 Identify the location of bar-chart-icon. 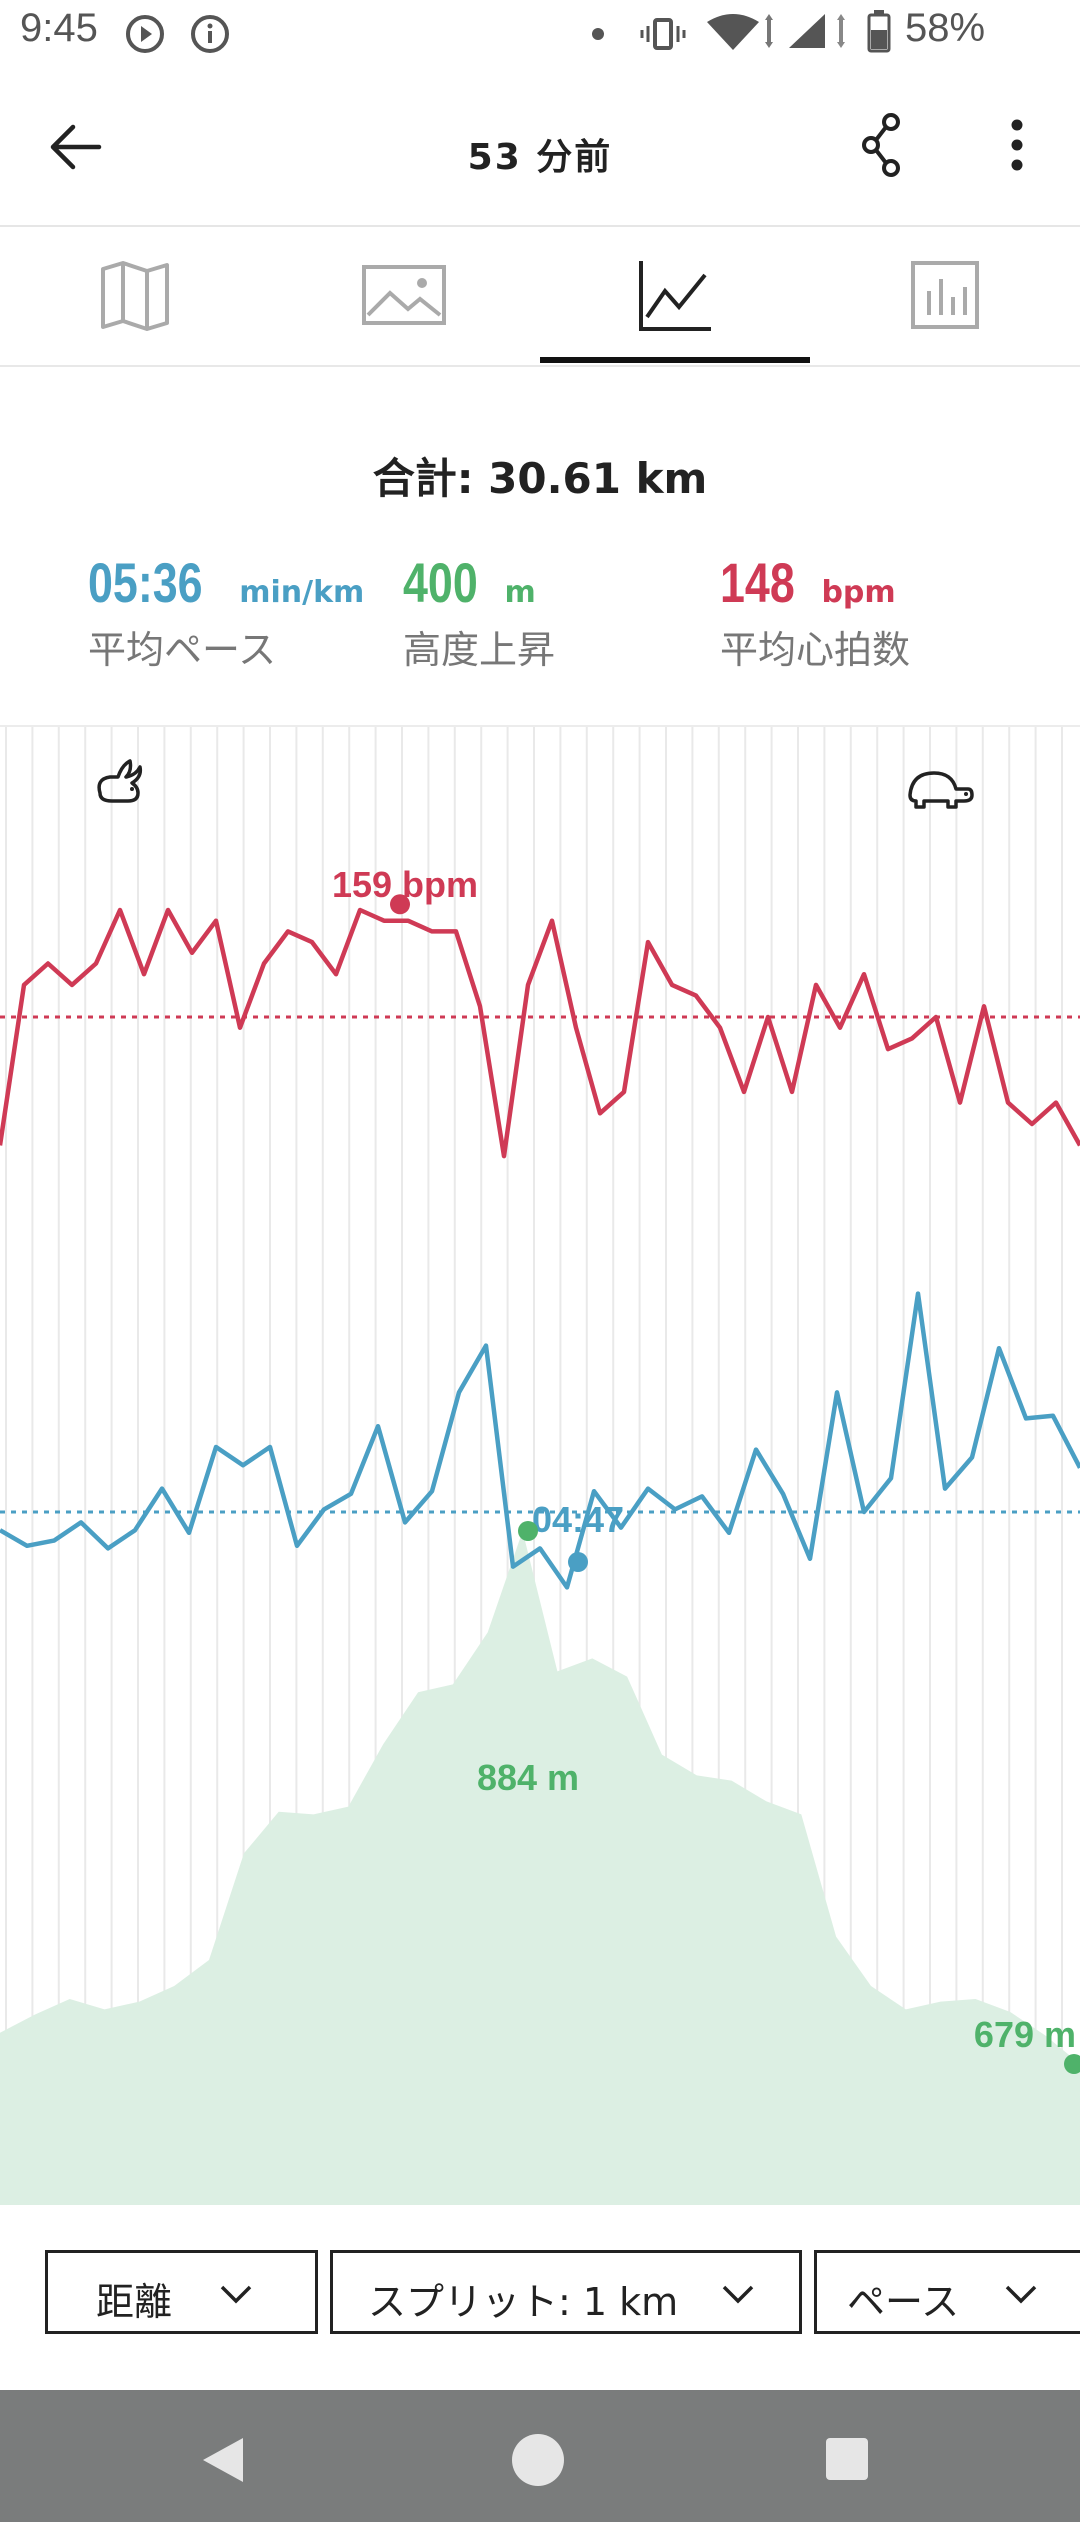
(945, 295).